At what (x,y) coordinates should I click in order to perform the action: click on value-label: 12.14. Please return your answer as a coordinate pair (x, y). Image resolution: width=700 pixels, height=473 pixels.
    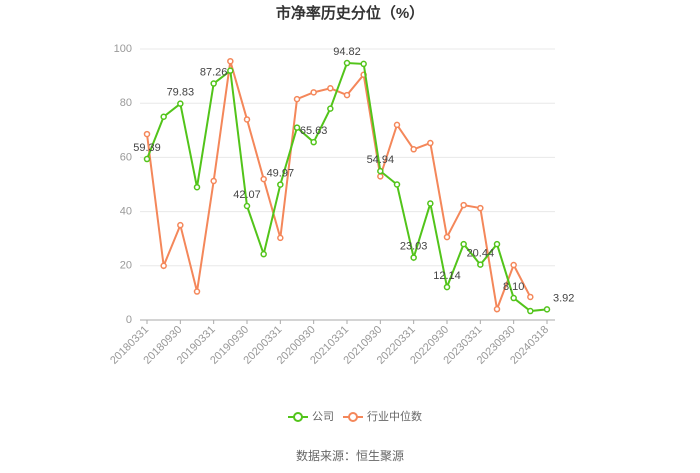
    Looking at the image, I should click on (447, 276).